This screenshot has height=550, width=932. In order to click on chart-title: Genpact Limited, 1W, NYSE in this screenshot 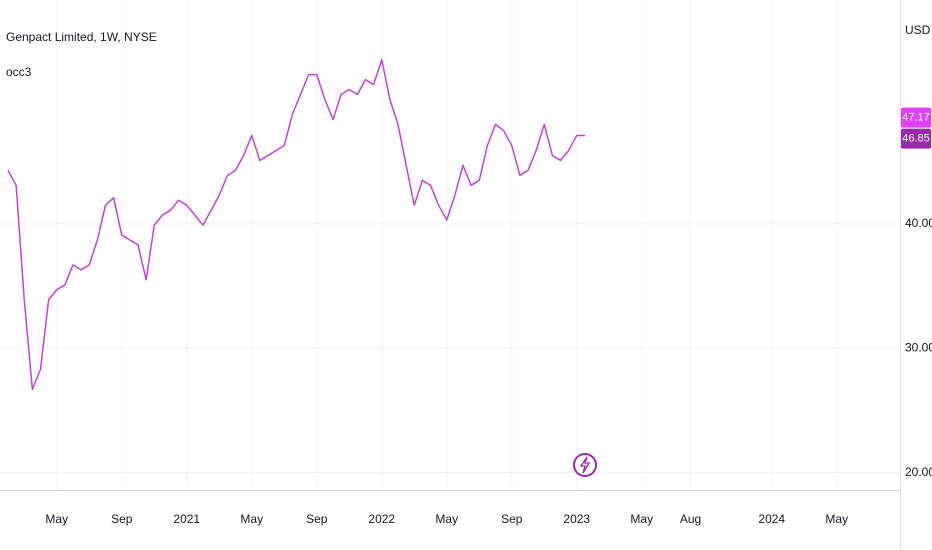, I will do `click(81, 37)`.